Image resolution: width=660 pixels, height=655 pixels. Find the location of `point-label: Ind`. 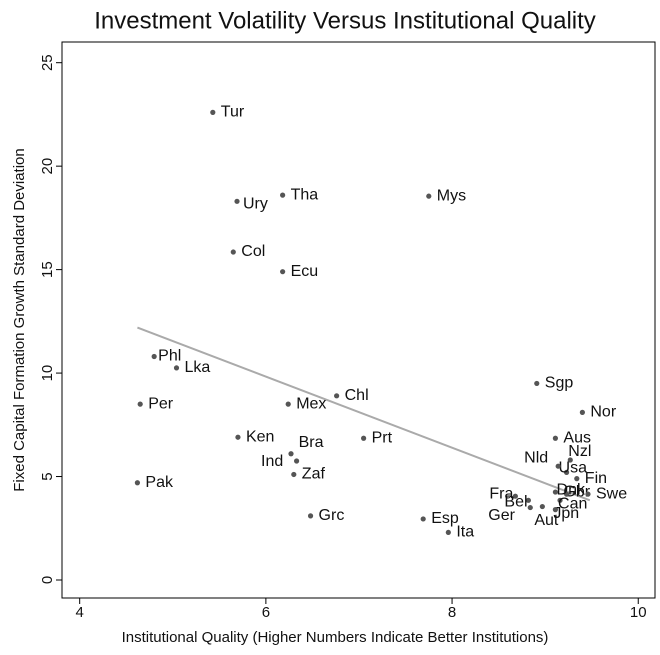

point-label: Ind is located at coordinates (272, 461).